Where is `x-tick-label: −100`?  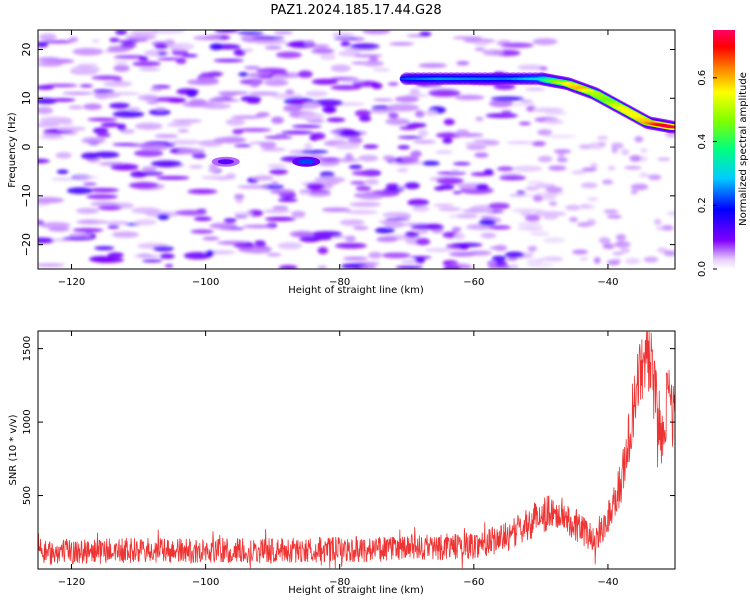
x-tick-label: −100 is located at coordinates (205, 282).